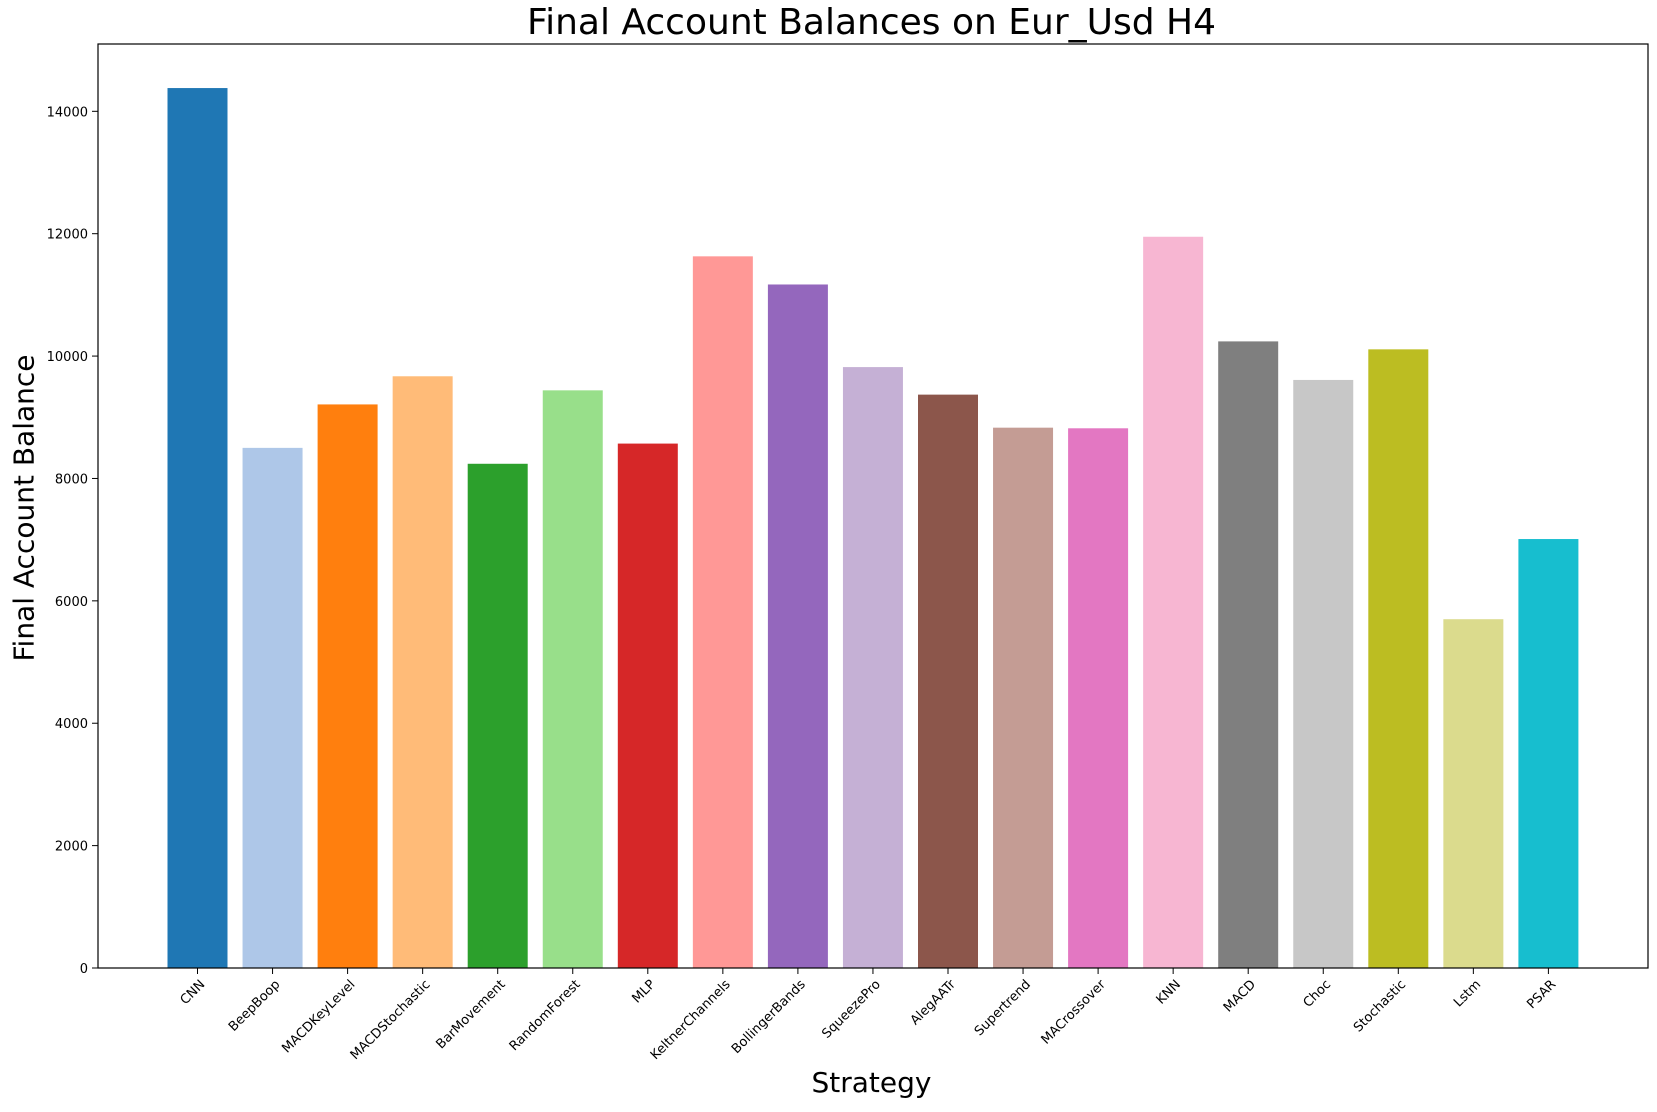 The width and height of the screenshot is (1657, 1112). I want to click on y-tick-label: 4000, so click(71, 724).